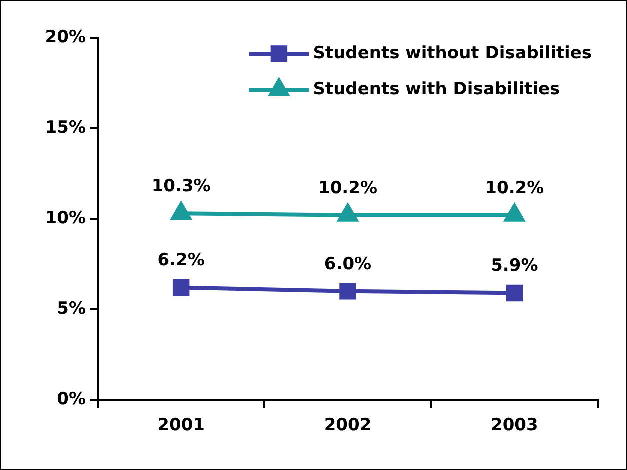 This screenshot has height=470, width=627. I want to click on x-tick-label: 2001, so click(181, 426).